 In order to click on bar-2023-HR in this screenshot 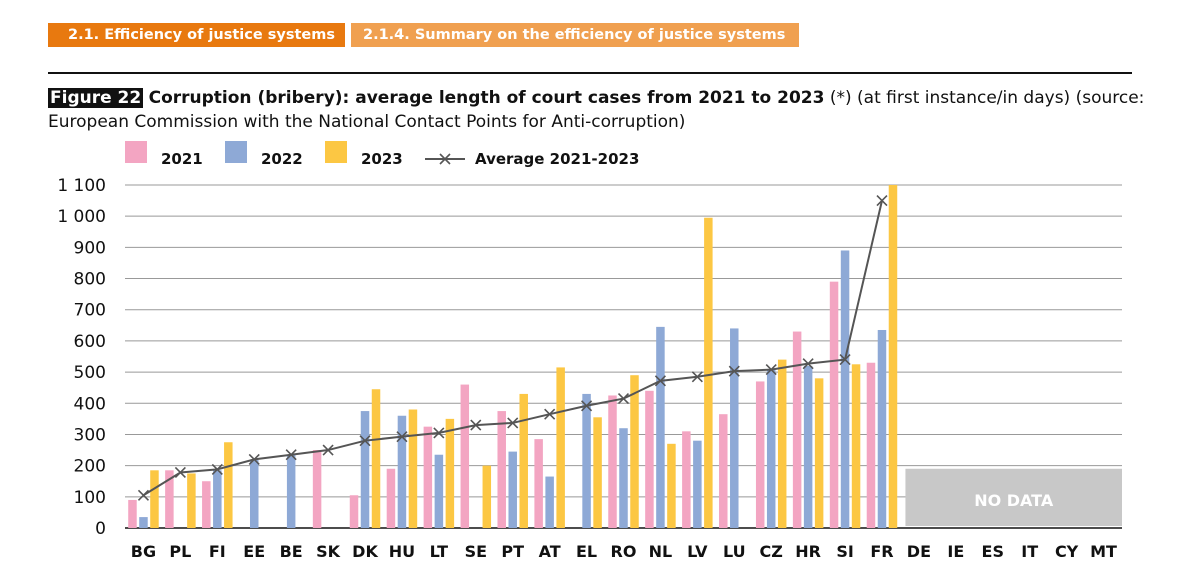, I will do `click(819, 453)`.